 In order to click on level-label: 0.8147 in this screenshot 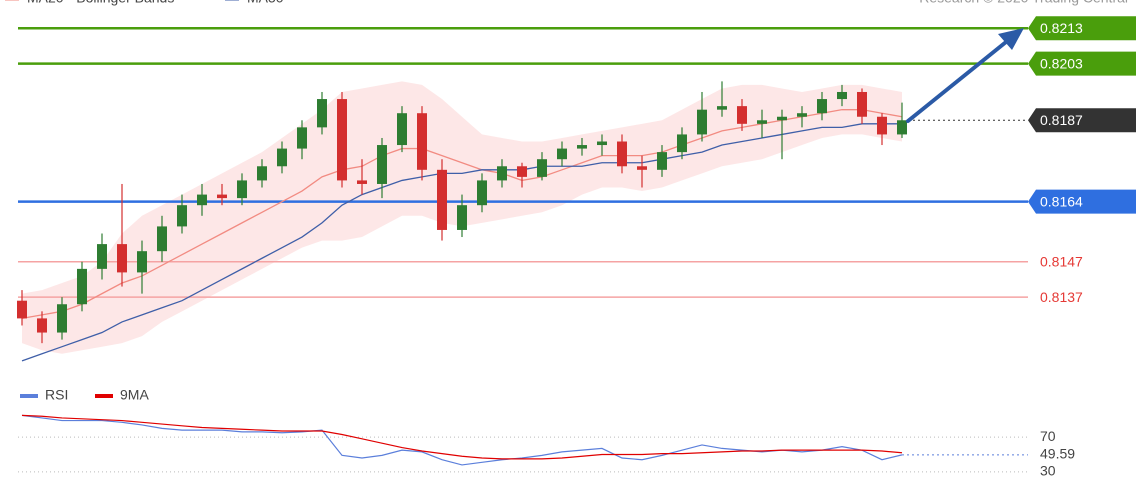, I will do `click(1061, 261)`.